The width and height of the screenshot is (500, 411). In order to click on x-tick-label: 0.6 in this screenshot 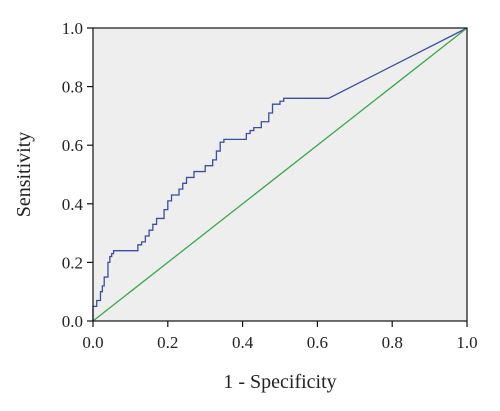, I will do `click(317, 342)`.